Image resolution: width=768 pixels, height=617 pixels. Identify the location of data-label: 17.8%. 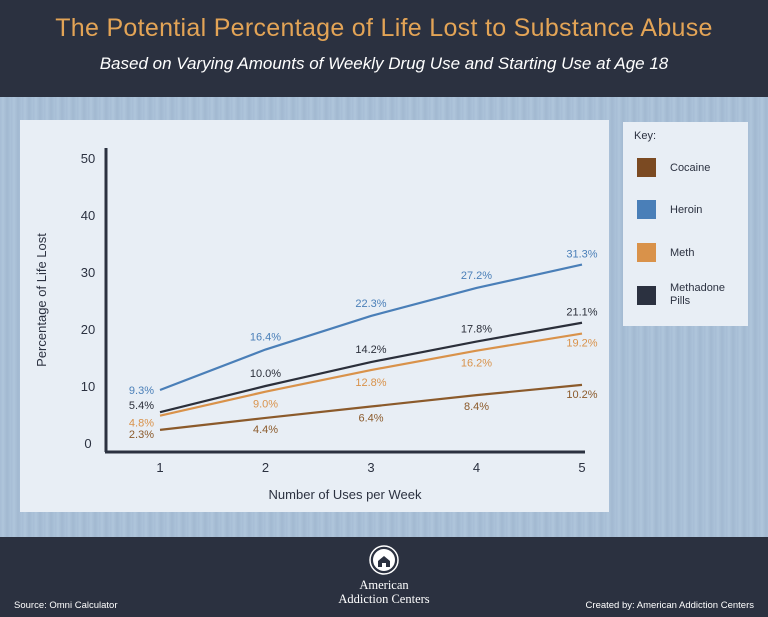
(476, 330).